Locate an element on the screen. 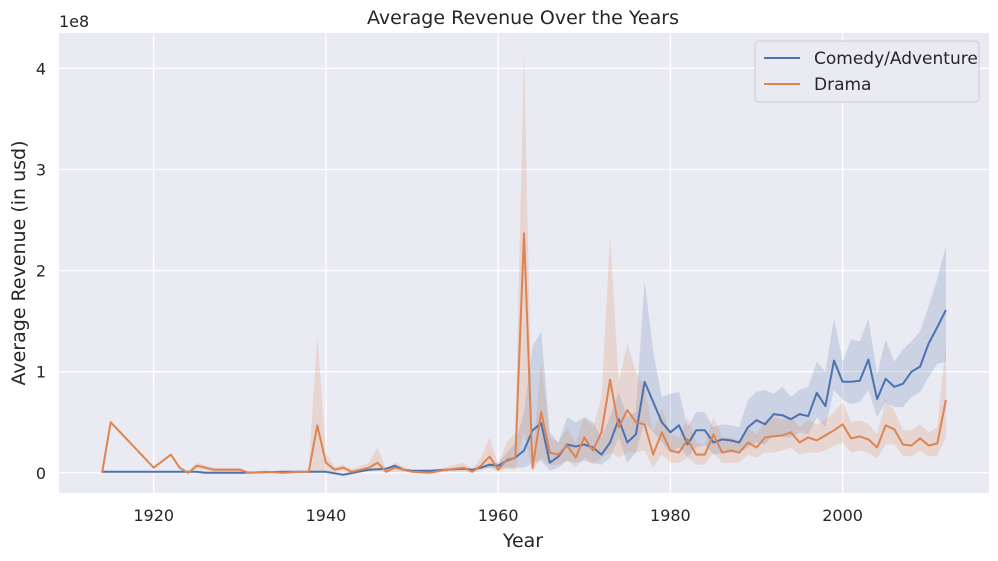  y-tick-label-3: 3 is located at coordinates (41, 169).